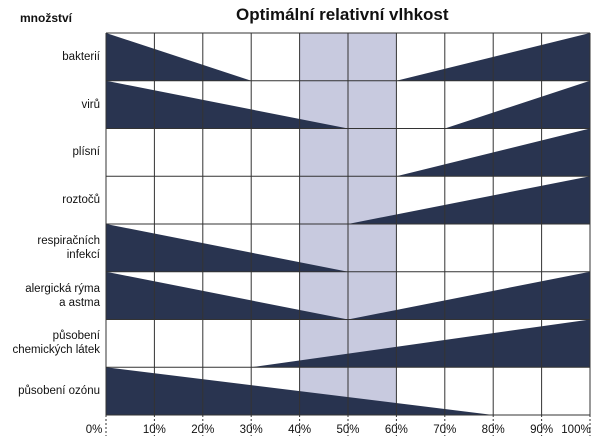 This screenshot has width=600, height=444. Describe the element at coordinates (227, 248) in the screenshot. I see `triangle-5-left` at that location.